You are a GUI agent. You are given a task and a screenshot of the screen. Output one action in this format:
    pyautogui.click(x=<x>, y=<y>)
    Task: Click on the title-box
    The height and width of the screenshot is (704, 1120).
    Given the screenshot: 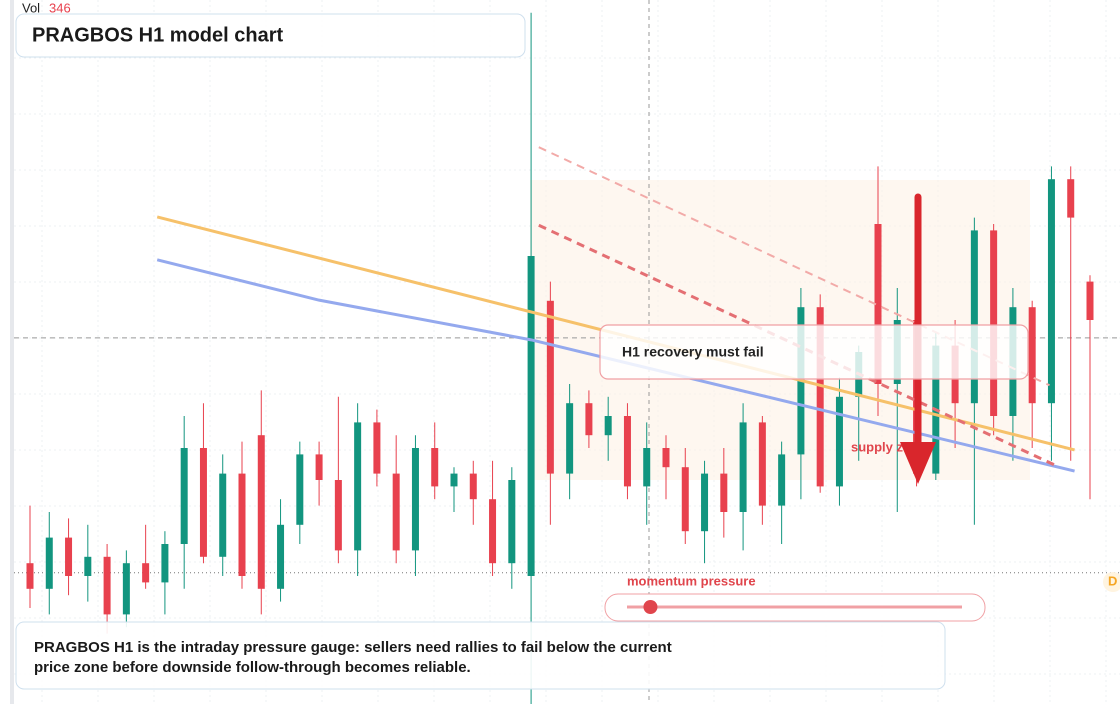 What is the action you would take?
    pyautogui.click(x=270, y=35)
    